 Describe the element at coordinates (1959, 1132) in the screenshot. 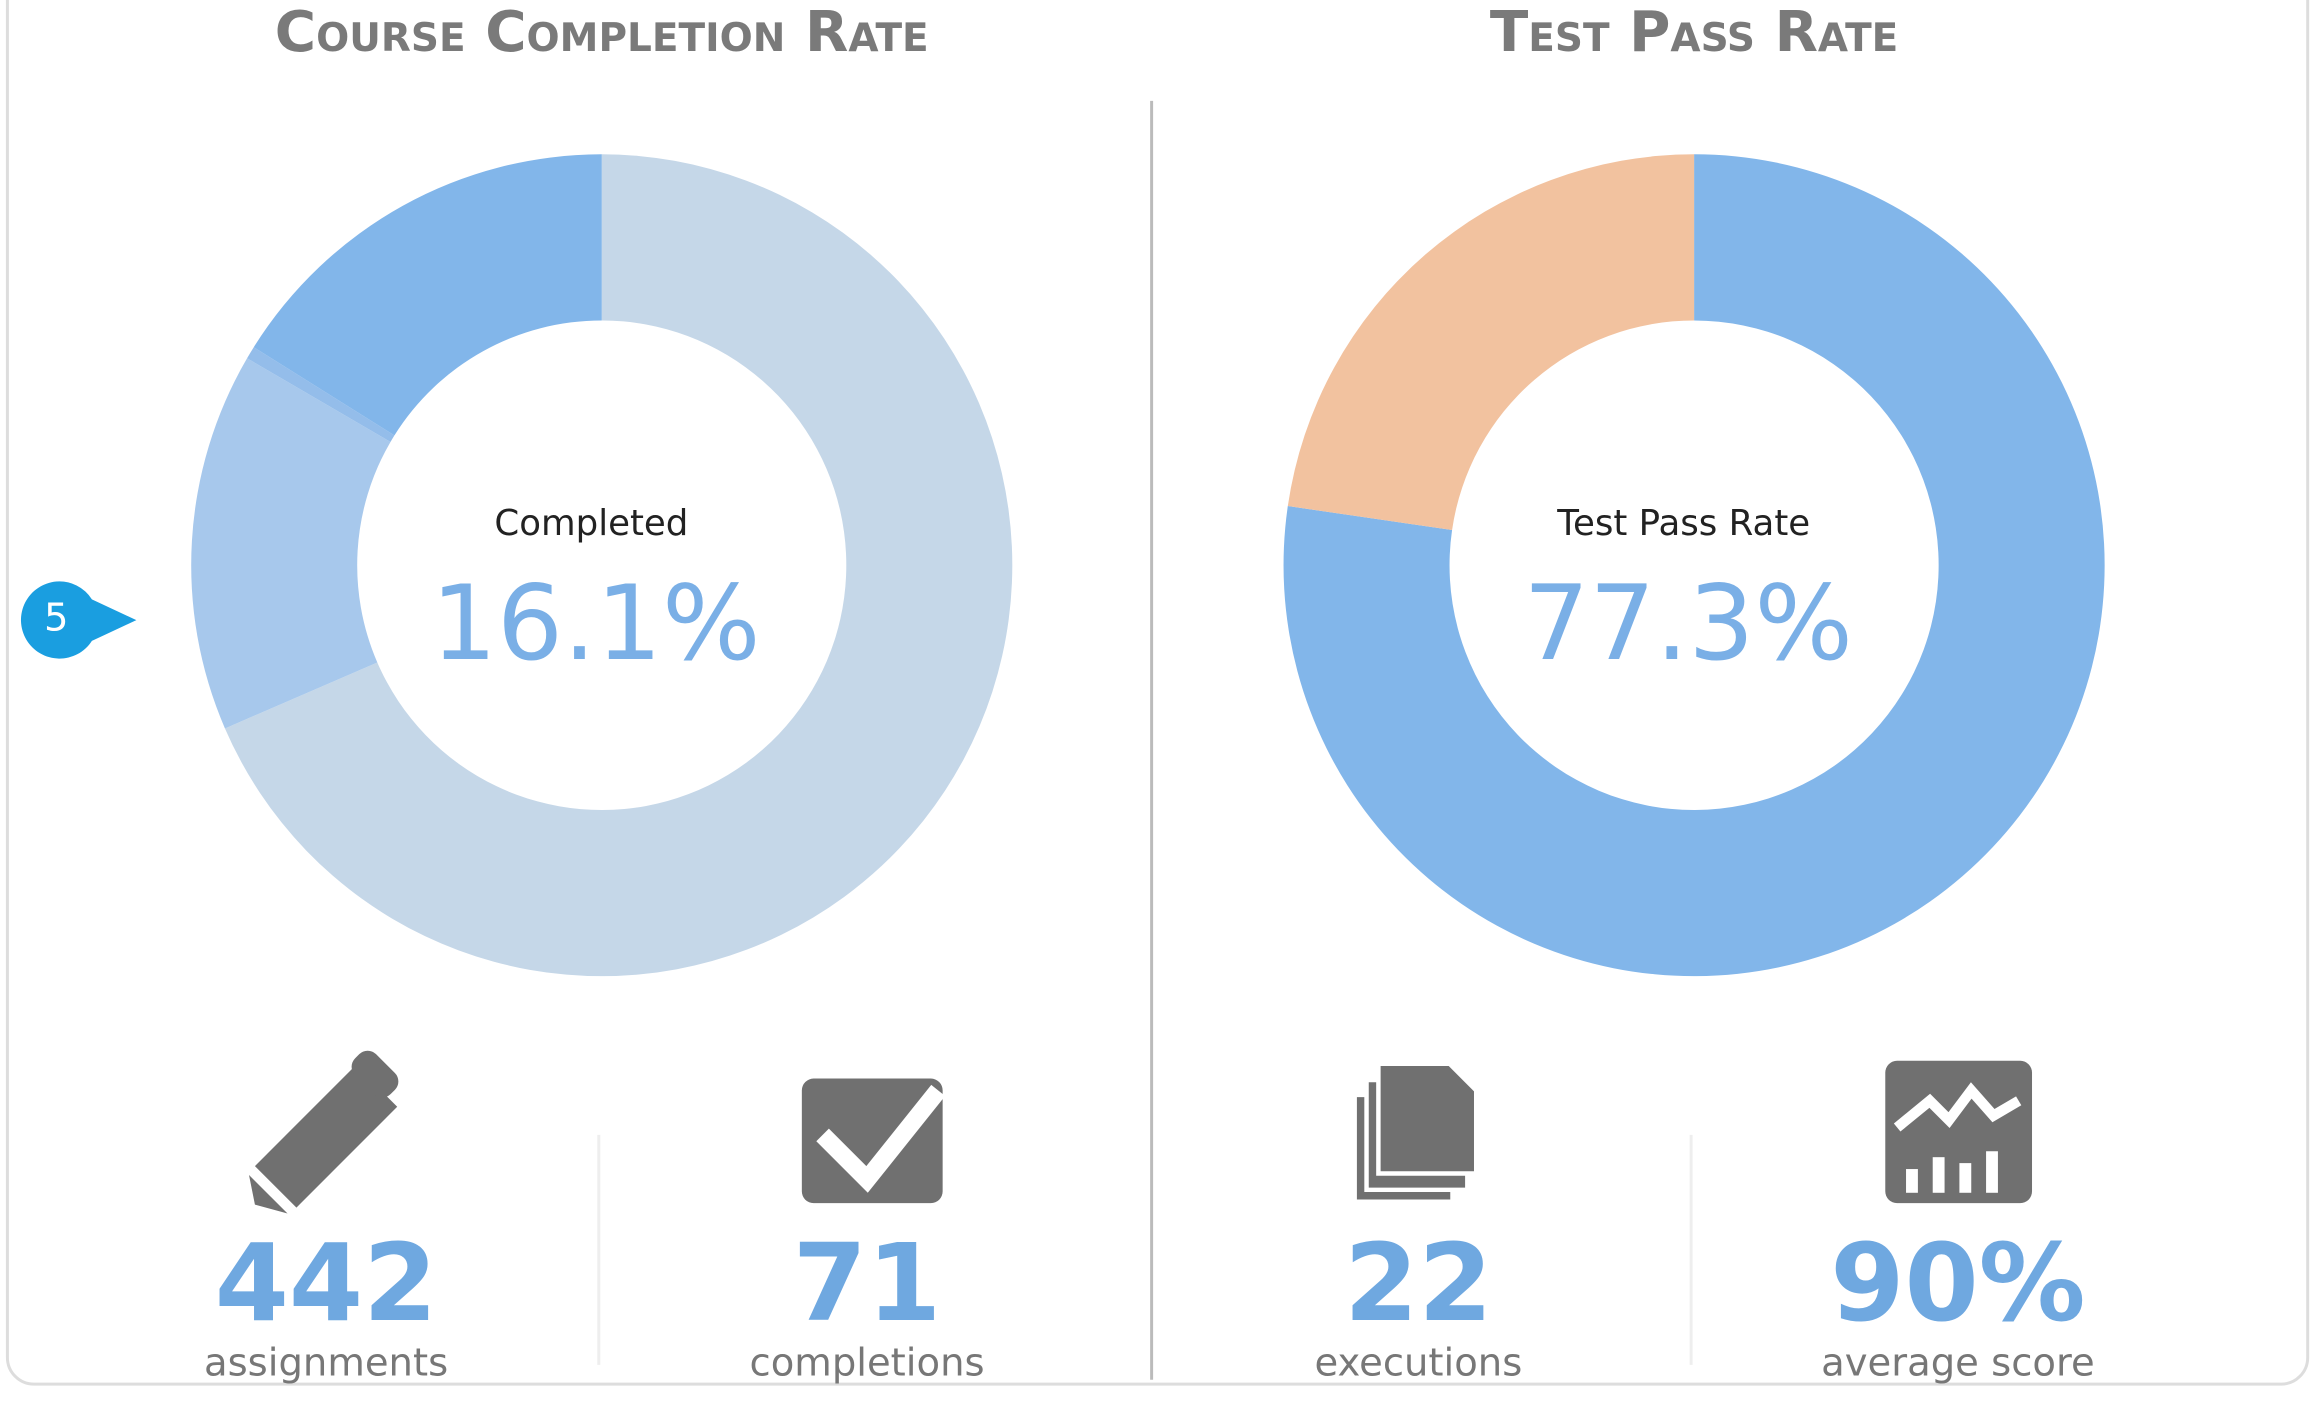

I see `chart-icon` at that location.